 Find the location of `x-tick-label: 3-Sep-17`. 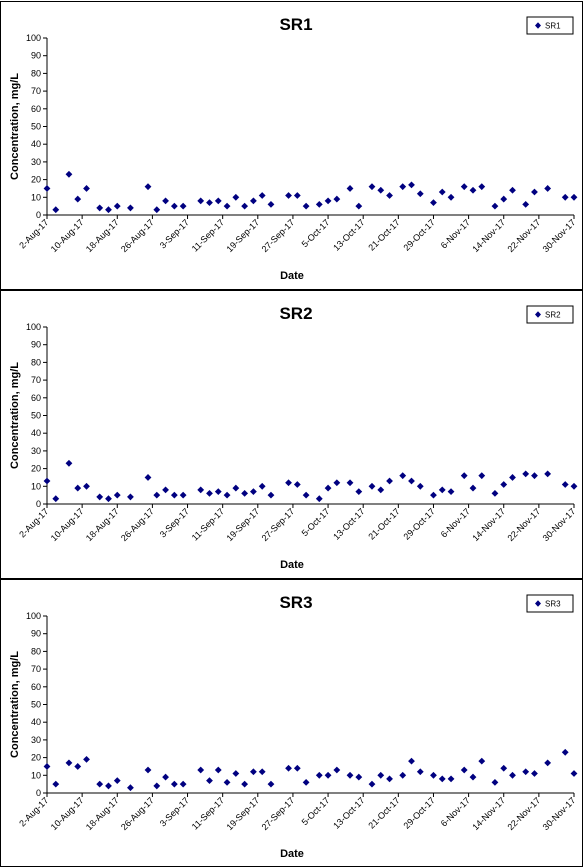

x-tick-label: 3-Sep-17 is located at coordinates (174, 522).